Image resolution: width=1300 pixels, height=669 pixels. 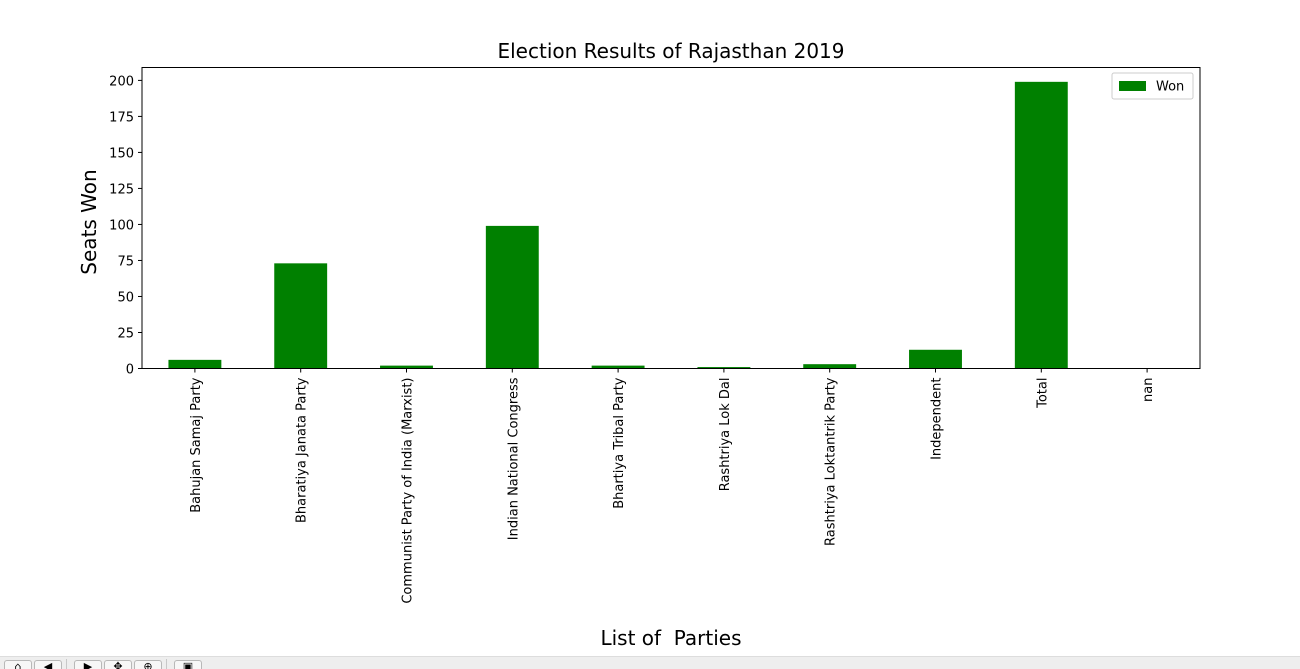 I want to click on x-tick-label: Independent, so click(x=937, y=419).